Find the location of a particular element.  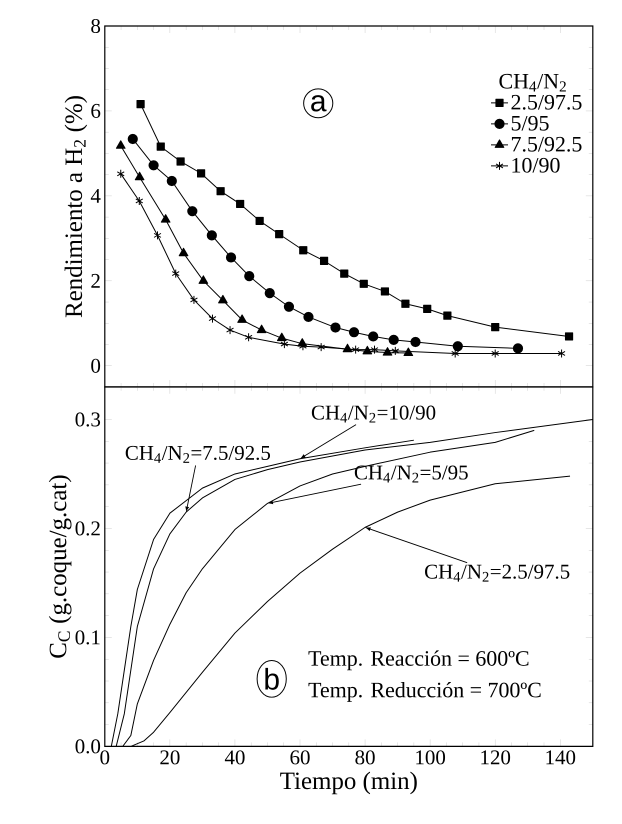

y-tick-label: 4 is located at coordinates (95, 196).